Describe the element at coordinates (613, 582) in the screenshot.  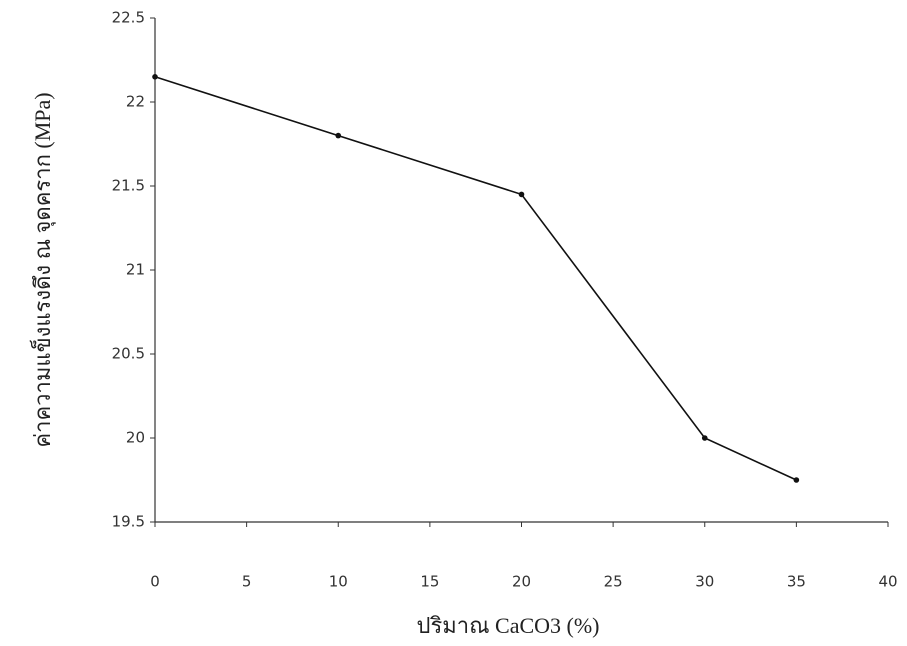
I see `x-tick-label: 25` at that location.